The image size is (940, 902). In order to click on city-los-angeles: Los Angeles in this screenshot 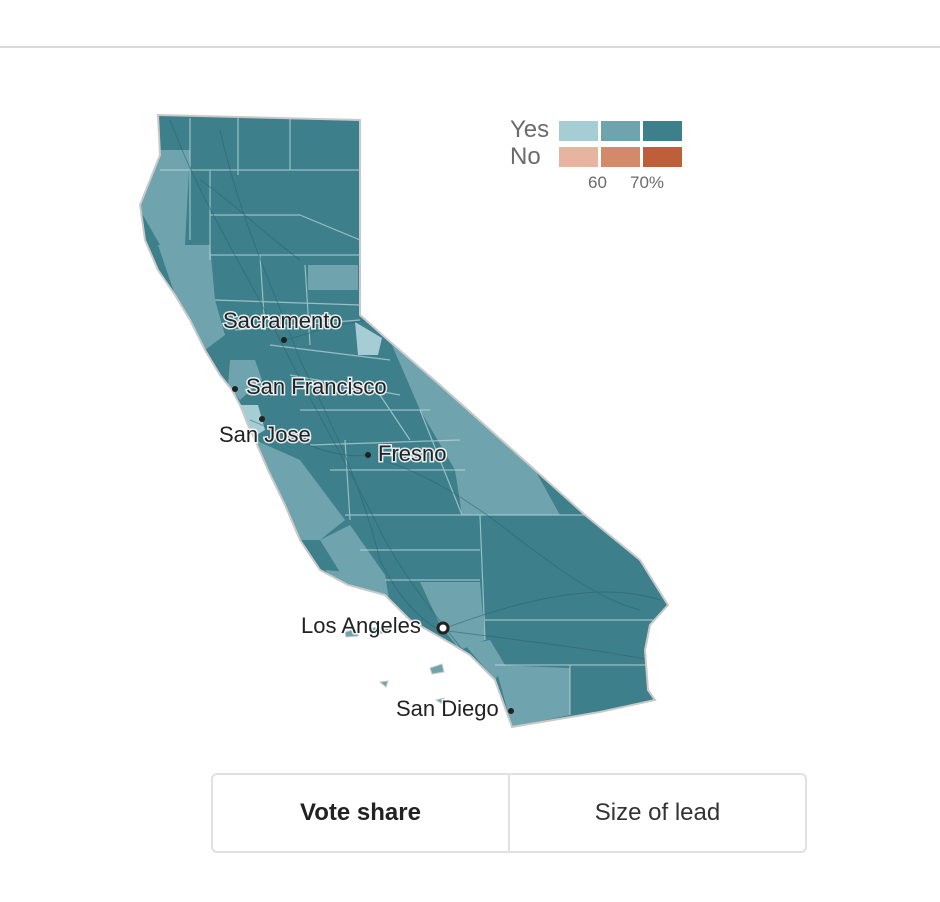, I will do `click(375, 626)`.